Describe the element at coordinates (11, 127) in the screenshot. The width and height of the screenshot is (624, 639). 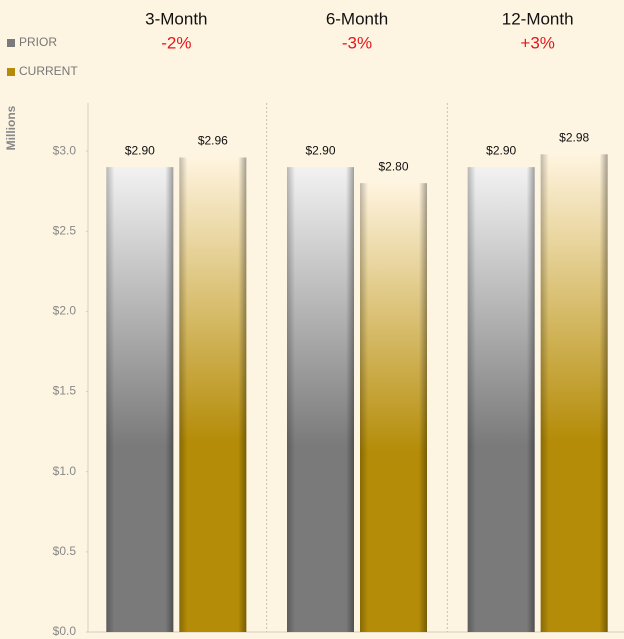
I see `y-axis-label: Millions` at that location.